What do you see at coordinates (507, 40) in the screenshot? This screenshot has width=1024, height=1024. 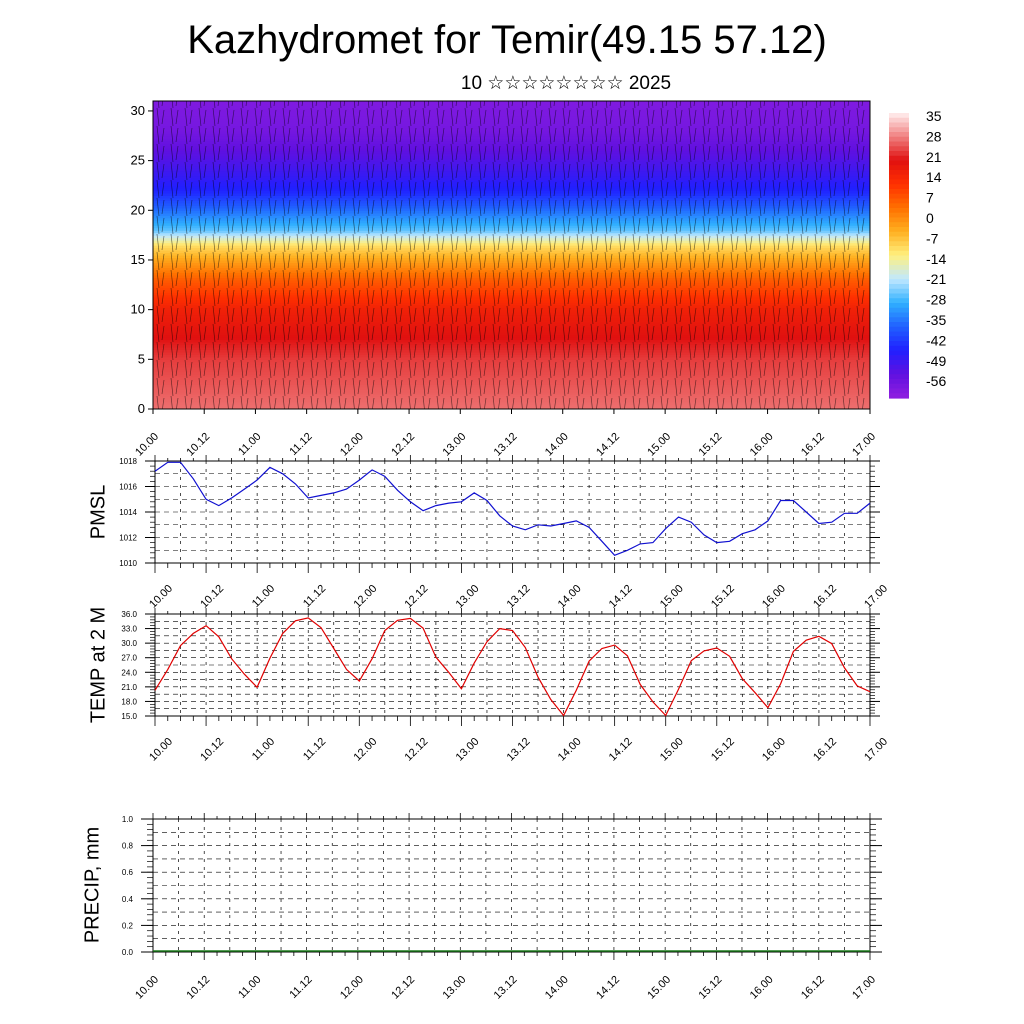 I see `page-title: Kazhydromet for Temir(49.15 57.12)` at bounding box center [507, 40].